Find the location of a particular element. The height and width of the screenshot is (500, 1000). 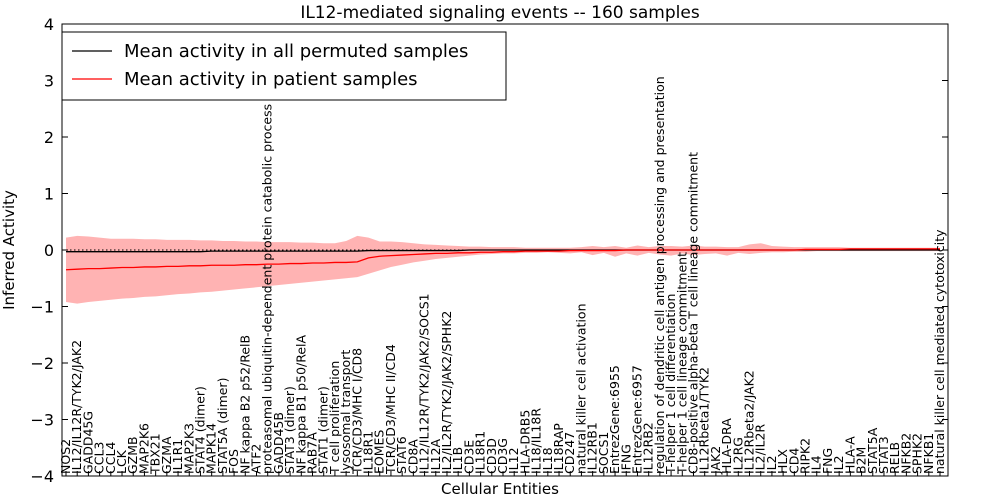

x-tick-label: TCR/CD3/MHC I/CD8 is located at coordinates (356, 411).